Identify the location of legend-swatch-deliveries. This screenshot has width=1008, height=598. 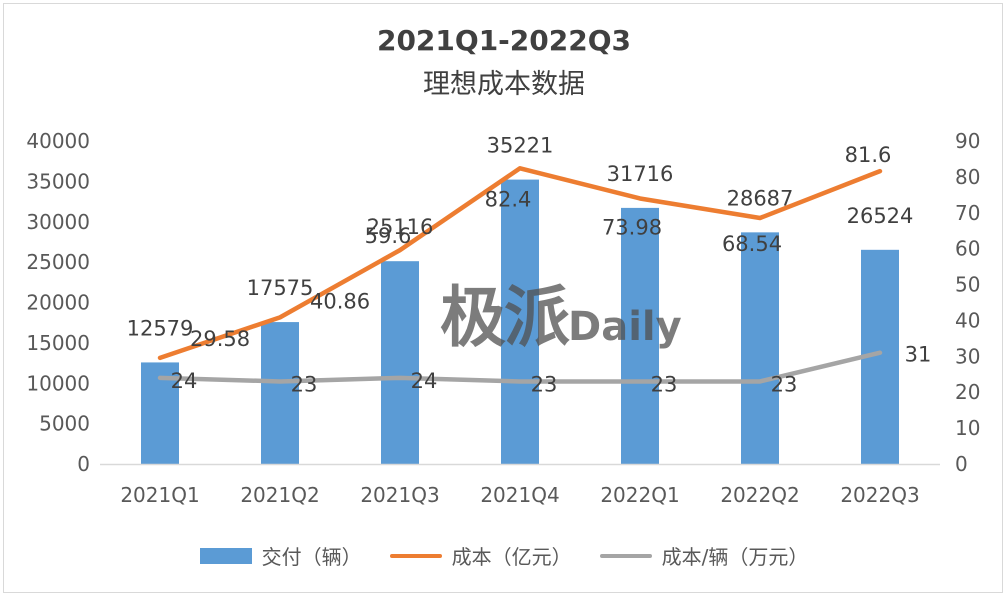
(225, 555).